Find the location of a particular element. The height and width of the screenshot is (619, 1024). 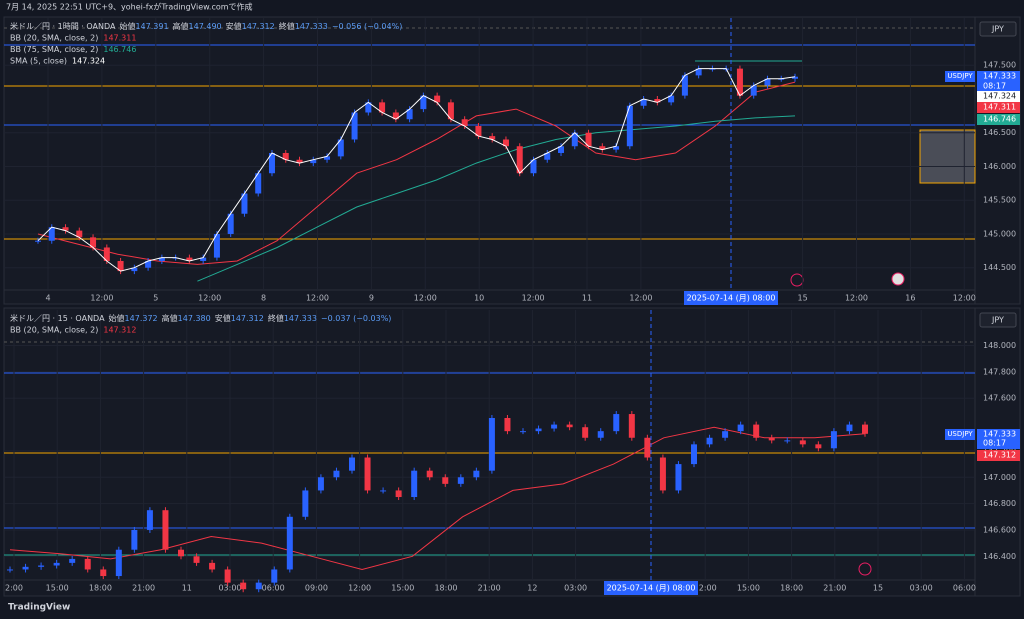

price-tick-label: 146.400 is located at coordinates (999, 556).